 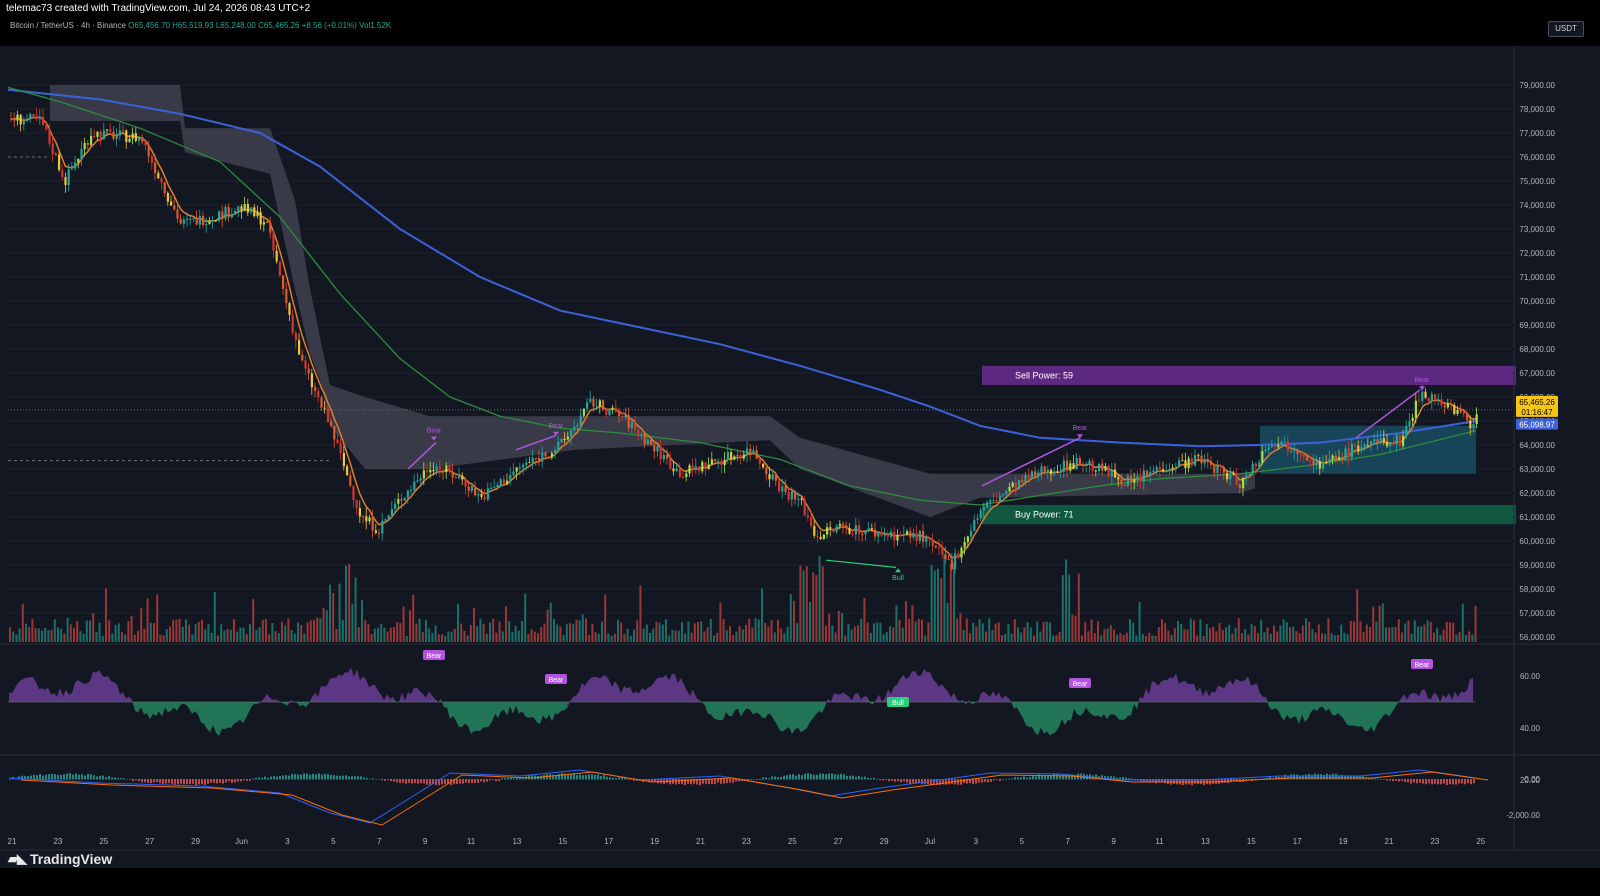 I want to click on bear-signal-label: Bear, so click(x=434, y=431).